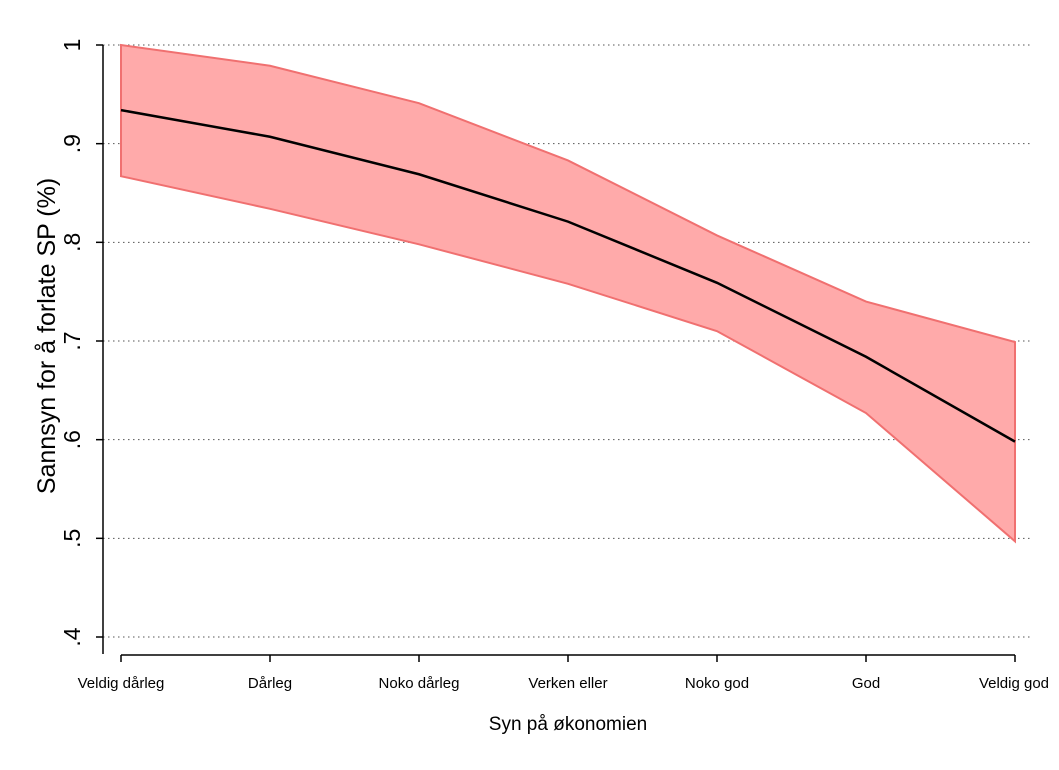 The image size is (1059, 770). I want to click on y-axis-ticks: .4 .5 .6 .7 .8 .9 1, so click(81, 343).